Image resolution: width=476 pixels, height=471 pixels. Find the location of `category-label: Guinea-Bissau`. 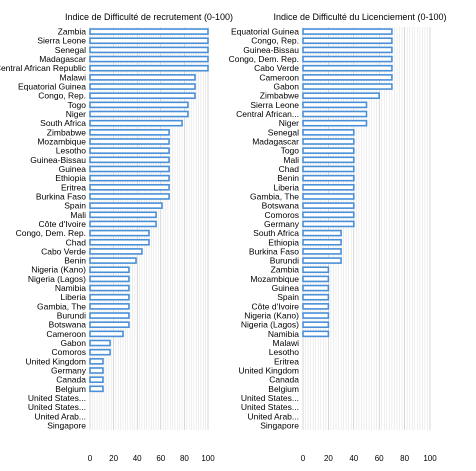

category-label: Guinea-Bissau is located at coordinates (271, 50).